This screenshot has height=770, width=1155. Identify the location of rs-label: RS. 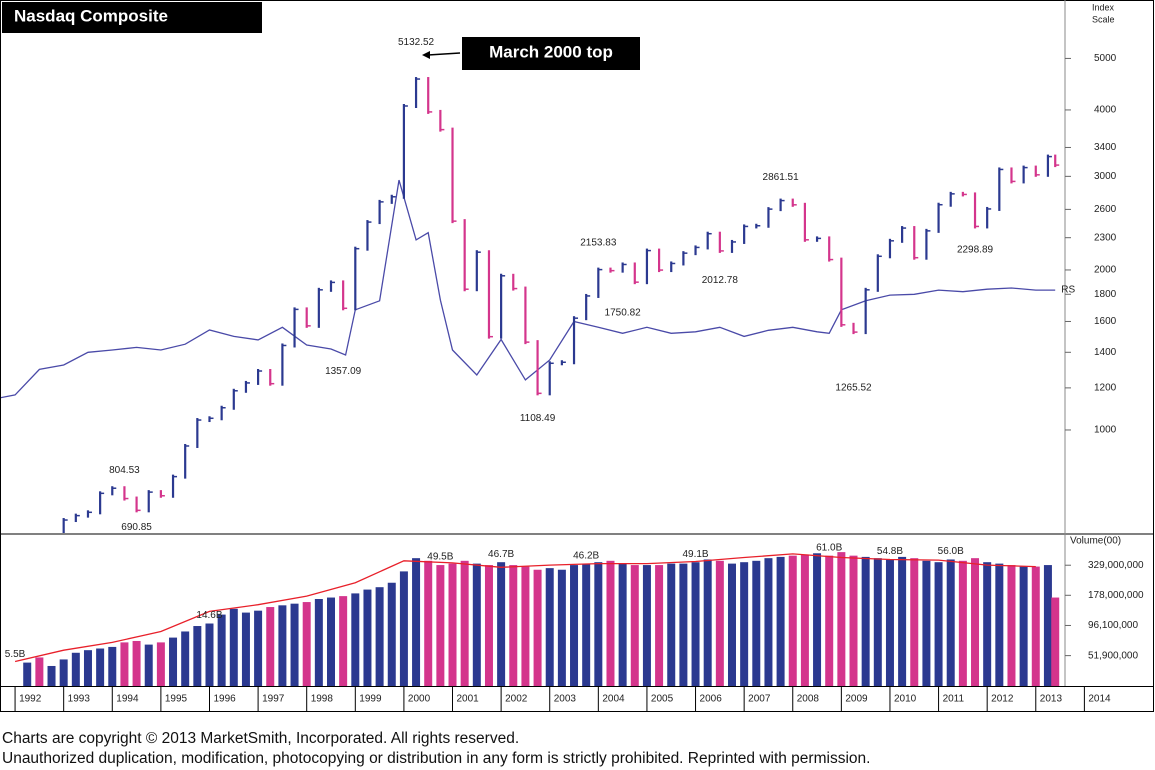
(1068, 290).